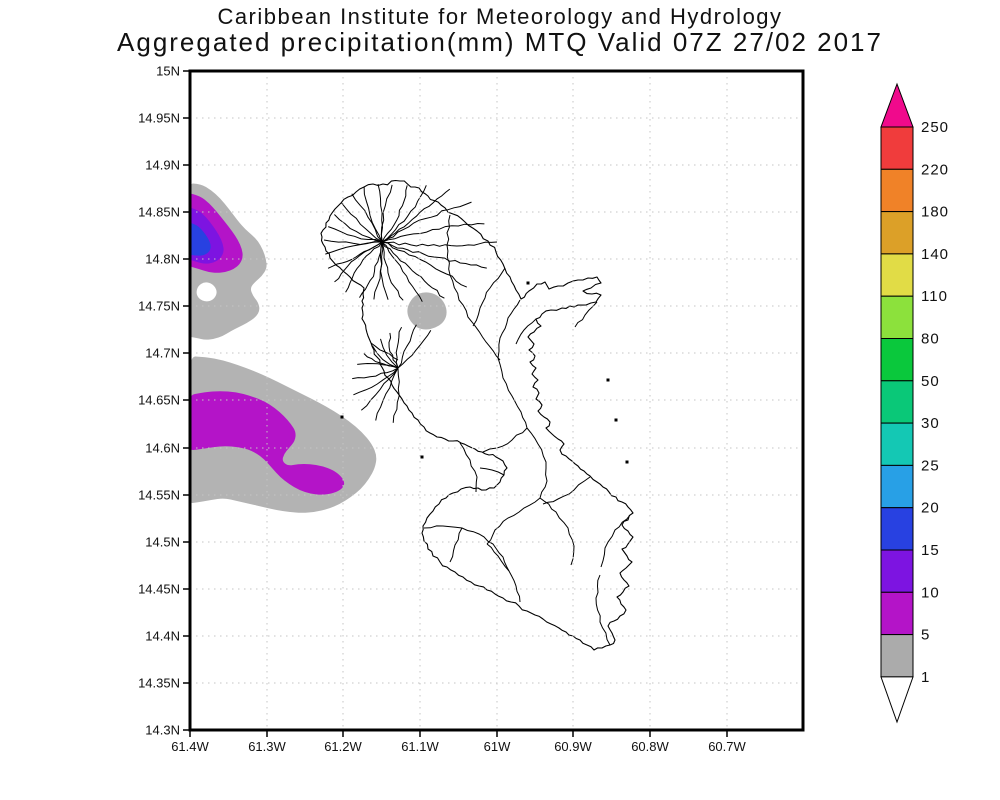 The height and width of the screenshot is (800, 1000). Describe the element at coordinates (935, 212) in the screenshot. I see `colorbar-level-label: 180` at that location.